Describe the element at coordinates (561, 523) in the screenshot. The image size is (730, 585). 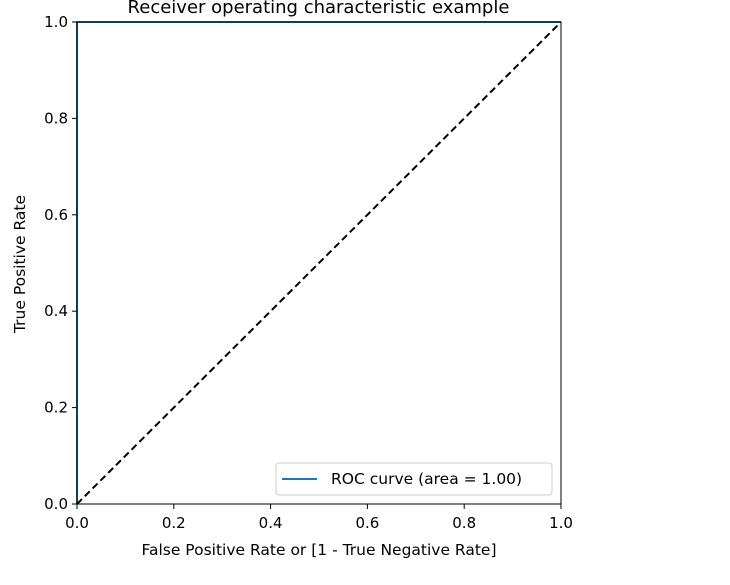
I see `x-tick-label: 1.0` at that location.